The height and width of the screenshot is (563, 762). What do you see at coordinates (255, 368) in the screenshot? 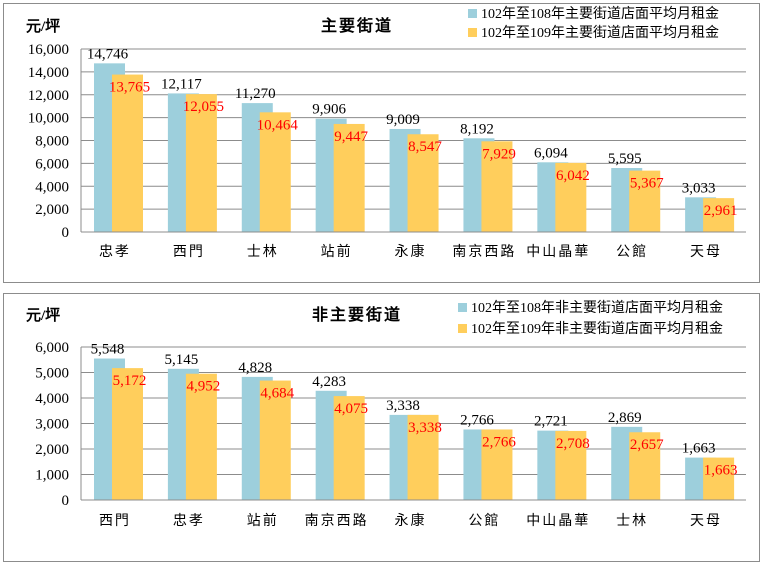
I see `data-label: 4,828` at bounding box center [255, 368].